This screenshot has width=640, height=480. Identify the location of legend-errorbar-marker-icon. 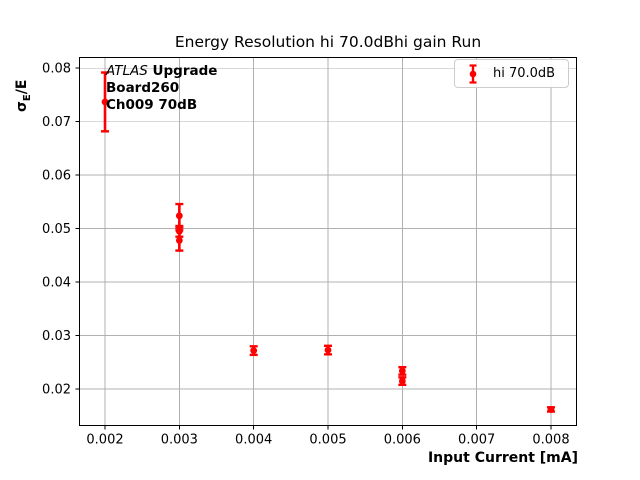
(473, 73).